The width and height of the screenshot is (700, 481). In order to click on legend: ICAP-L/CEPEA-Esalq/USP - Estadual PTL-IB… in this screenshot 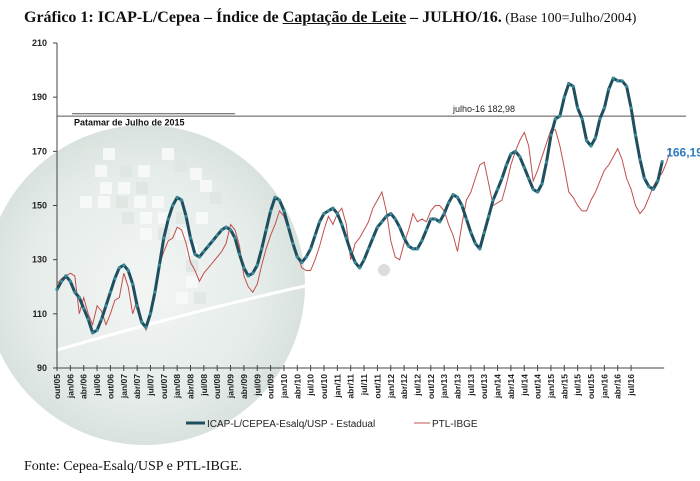, I will do `click(332, 424)`.